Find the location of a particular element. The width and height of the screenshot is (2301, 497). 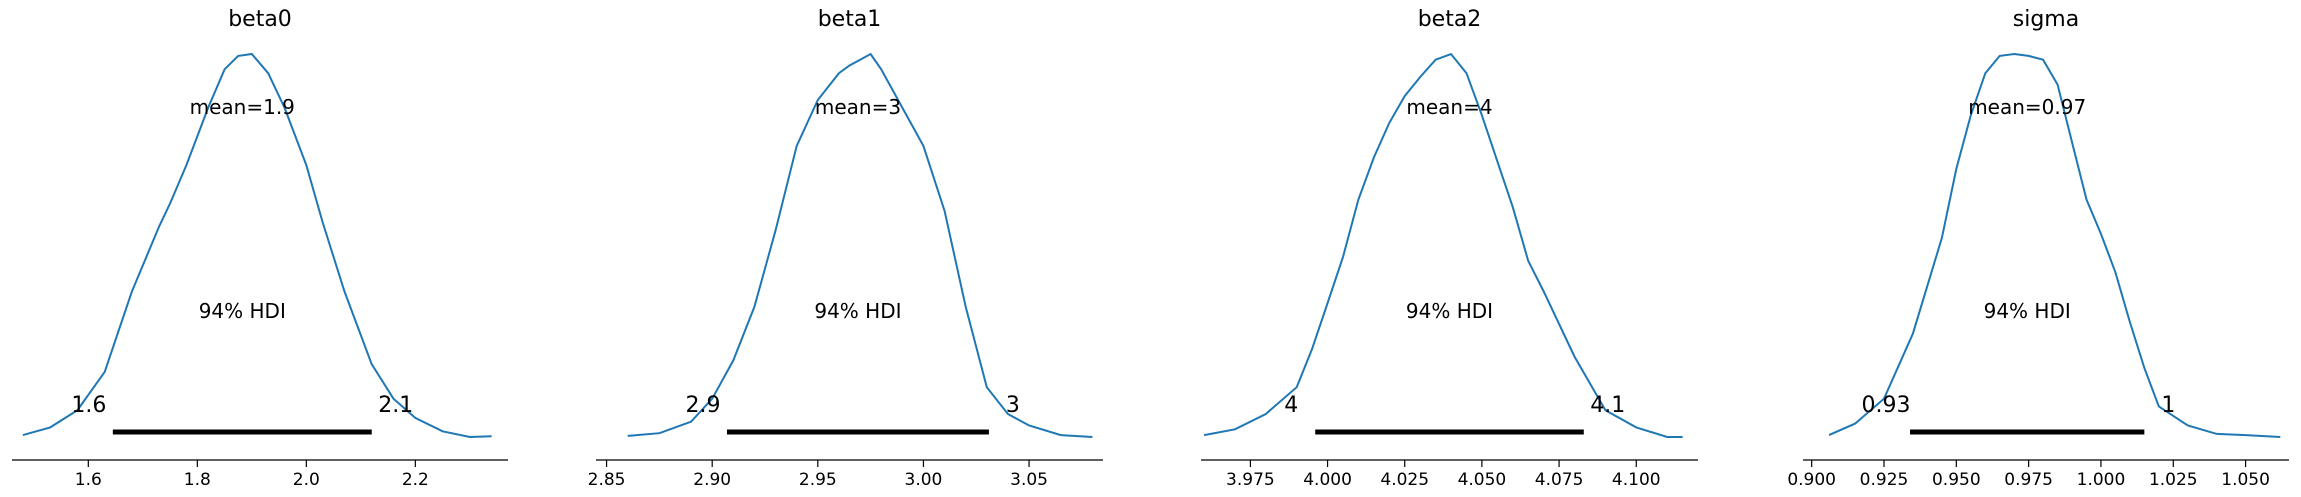

panel-title-sigma: sigma is located at coordinates (2046, 19).